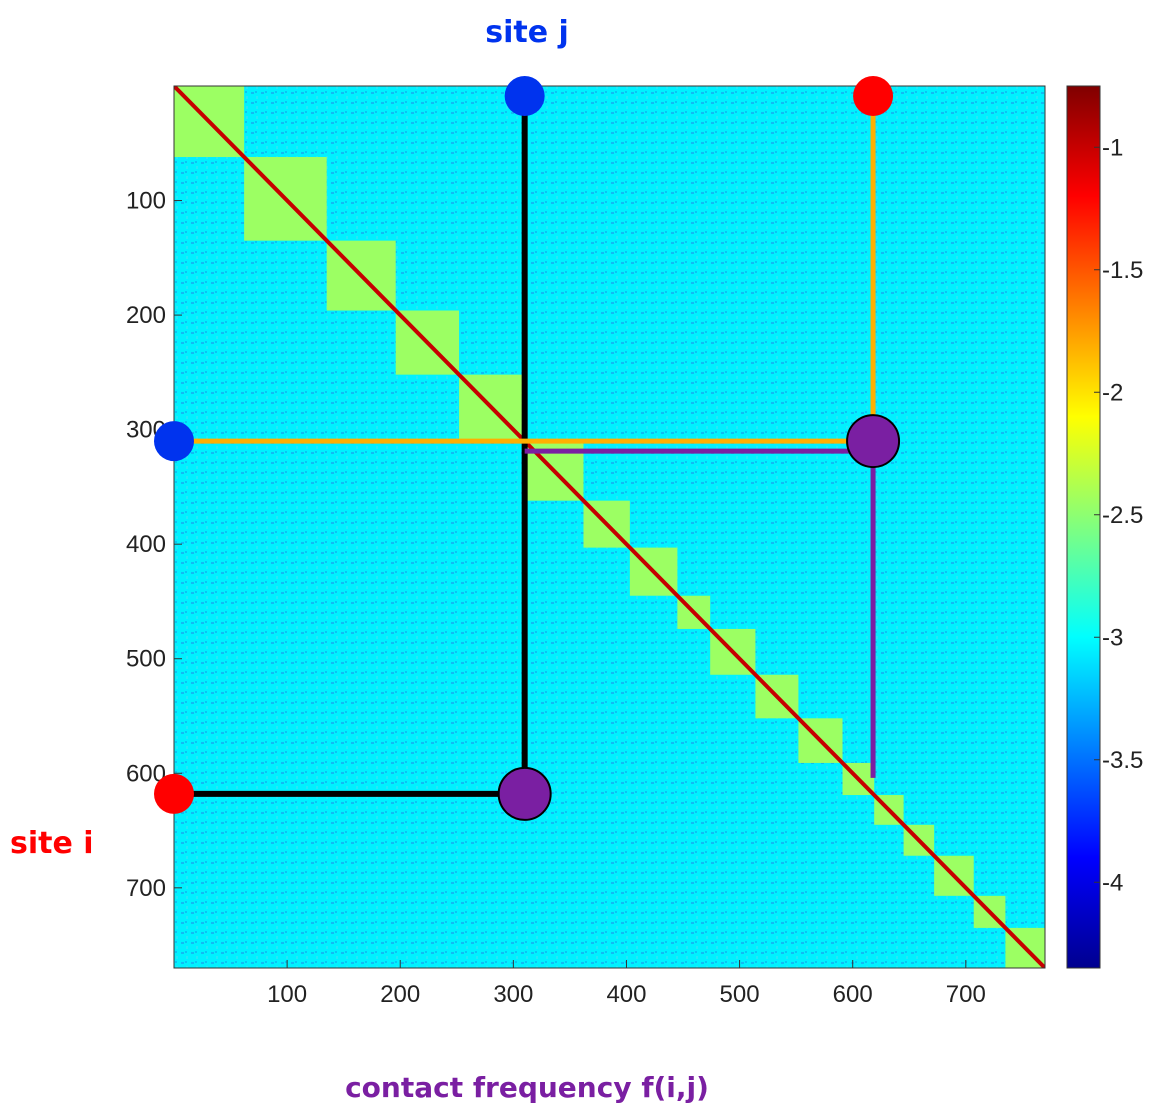 The height and width of the screenshot is (1116, 1153). I want to click on x-axis-ticks: 100 200 300 400 500 600 700, so click(626, 984).